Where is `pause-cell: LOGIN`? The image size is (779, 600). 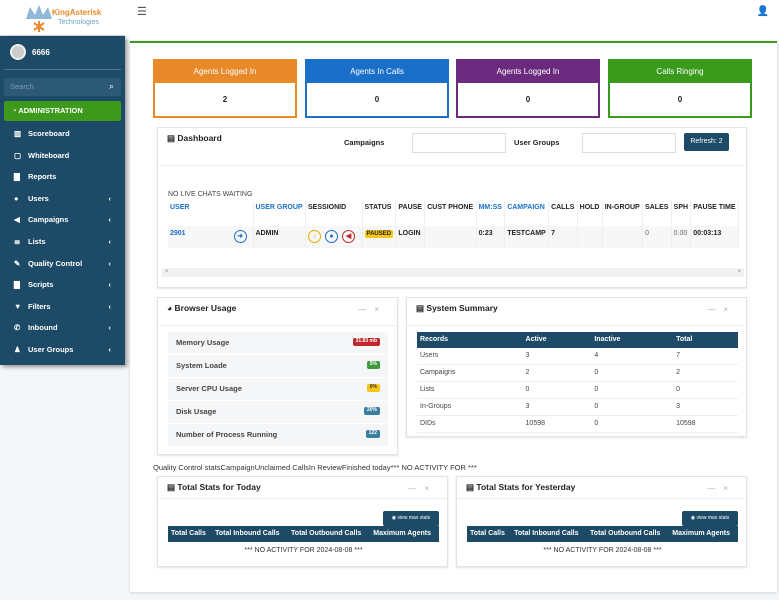 pause-cell: LOGIN is located at coordinates (410, 237).